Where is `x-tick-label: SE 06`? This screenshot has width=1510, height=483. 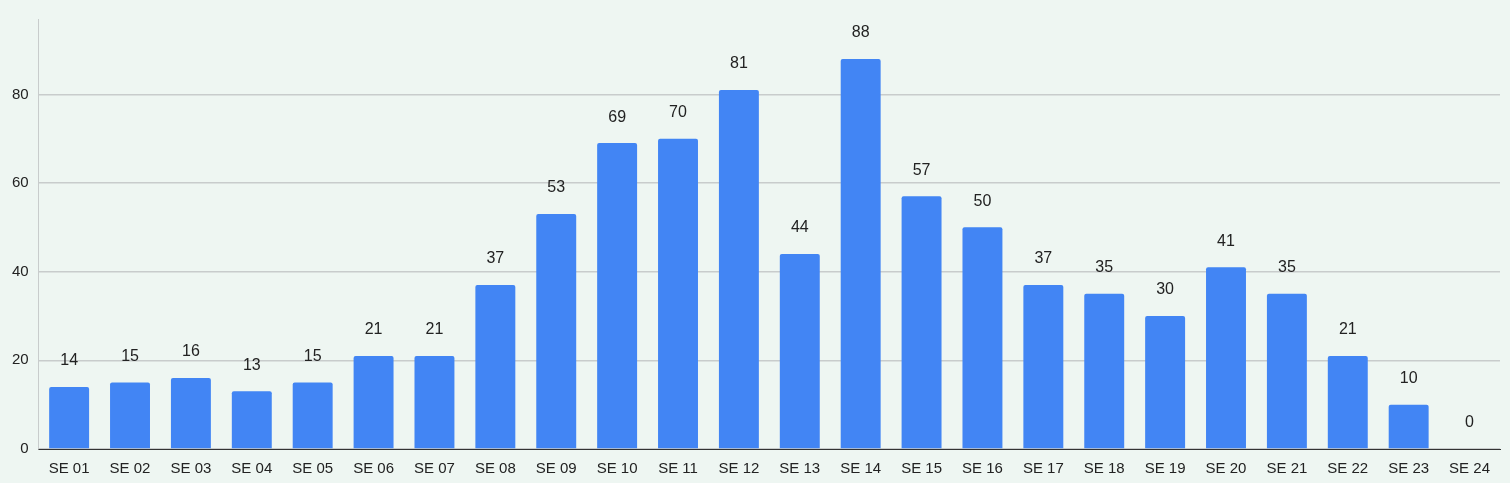
x-tick-label: SE 06 is located at coordinates (374, 468).